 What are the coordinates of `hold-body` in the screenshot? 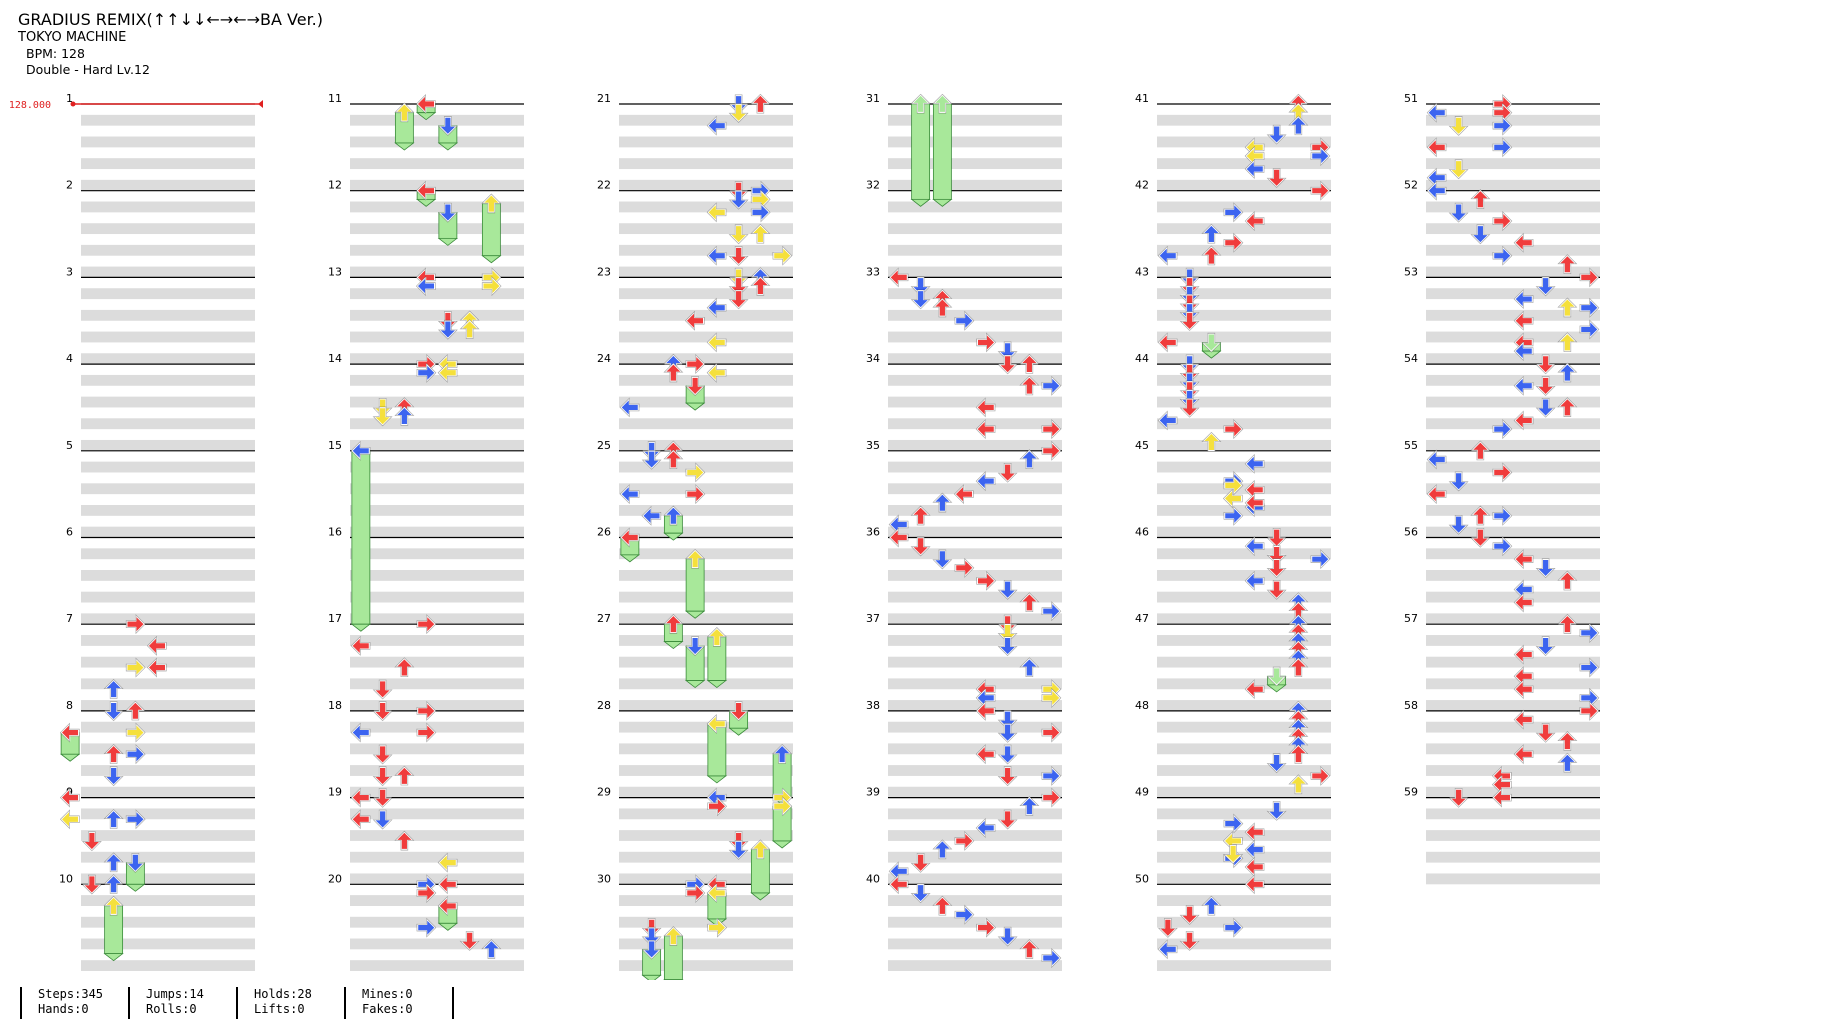 It's located at (361, 537).